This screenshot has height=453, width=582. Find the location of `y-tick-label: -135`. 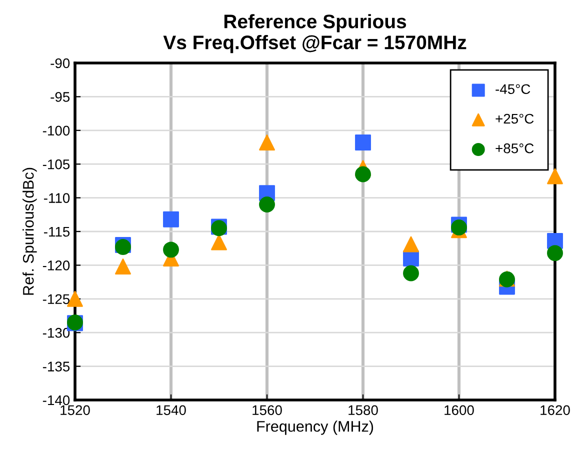

y-tick-label: -135 is located at coordinates (56, 367).